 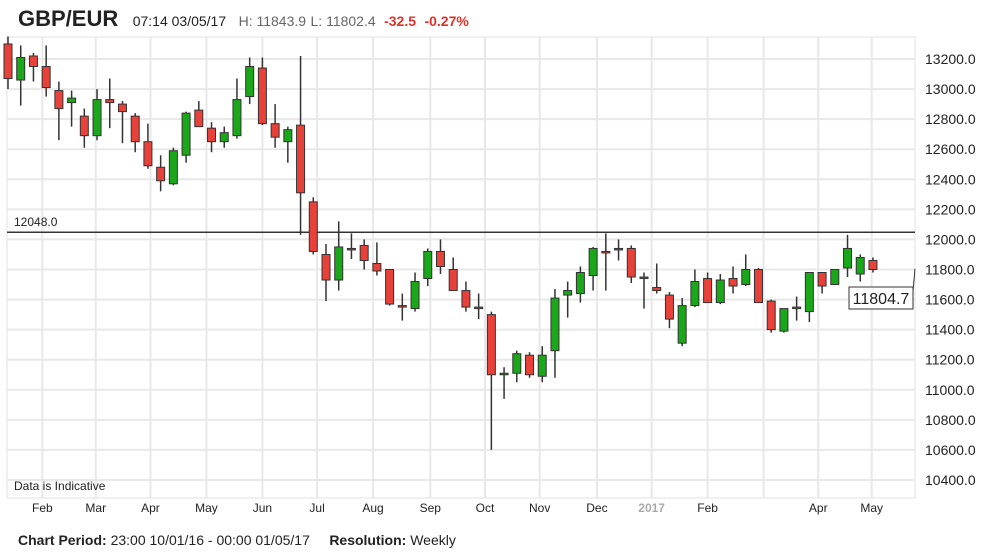 What do you see at coordinates (950, 119) in the screenshot?
I see `y-tick-label: 12800.0` at bounding box center [950, 119].